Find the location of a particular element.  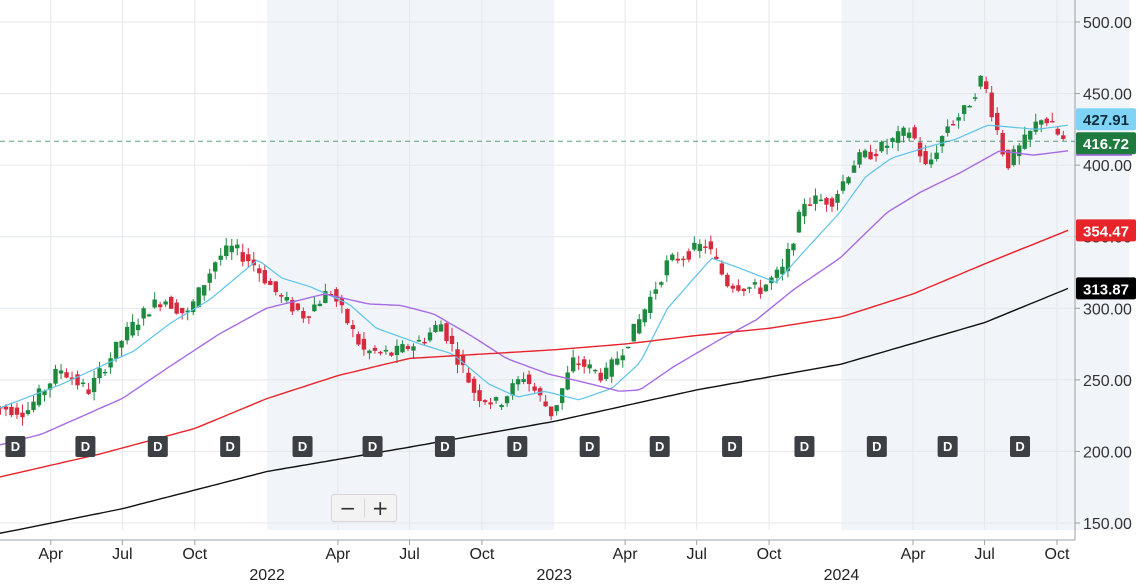

month-label-3: Apr is located at coordinates (338, 554).